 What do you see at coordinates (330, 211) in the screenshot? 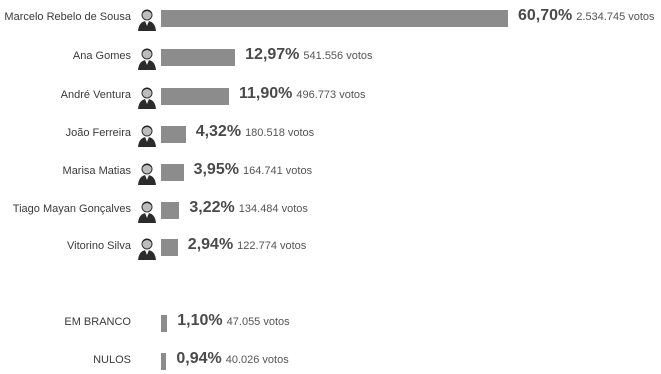
I see `result-row: Tiago Mayan Gonçalves 3,22% 134.484 votos` at bounding box center [330, 211].